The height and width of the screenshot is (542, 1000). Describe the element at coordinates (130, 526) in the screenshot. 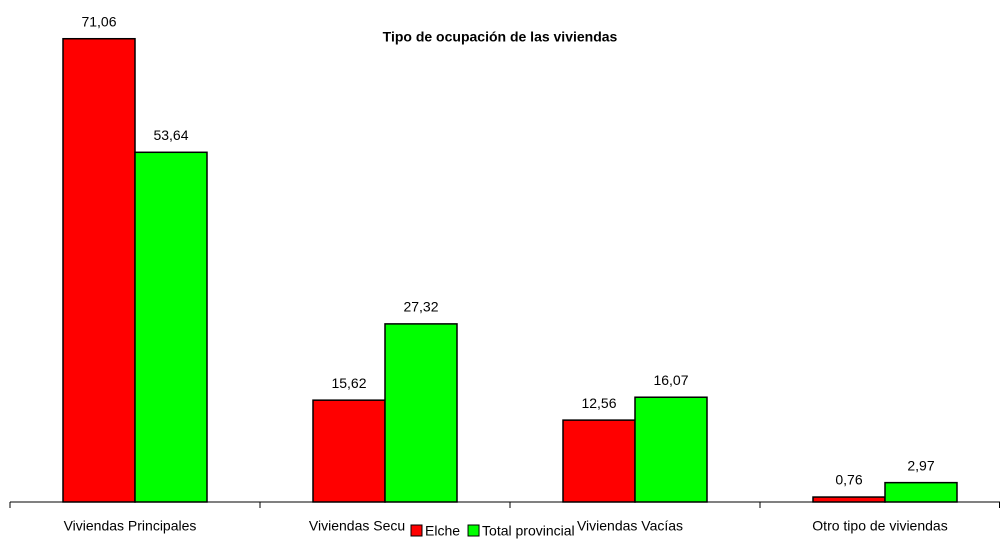

I see `x-tick-label: Viviendas Principales` at that location.